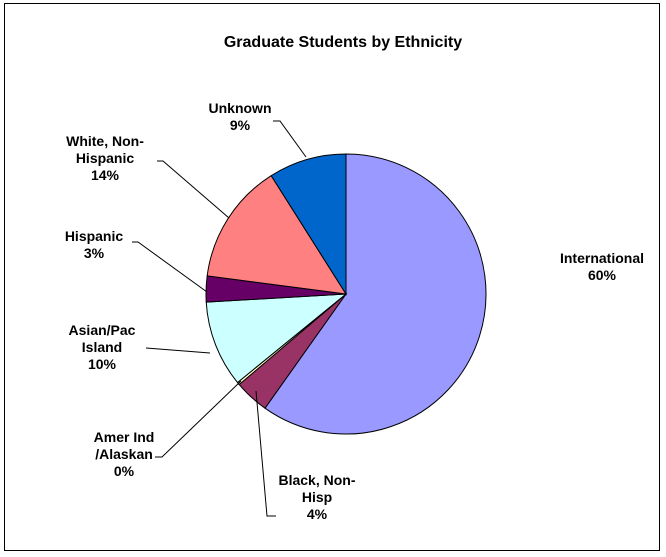 Image resolution: width=666 pixels, height=557 pixels. I want to click on slice-label-line: 0%, so click(124, 471).